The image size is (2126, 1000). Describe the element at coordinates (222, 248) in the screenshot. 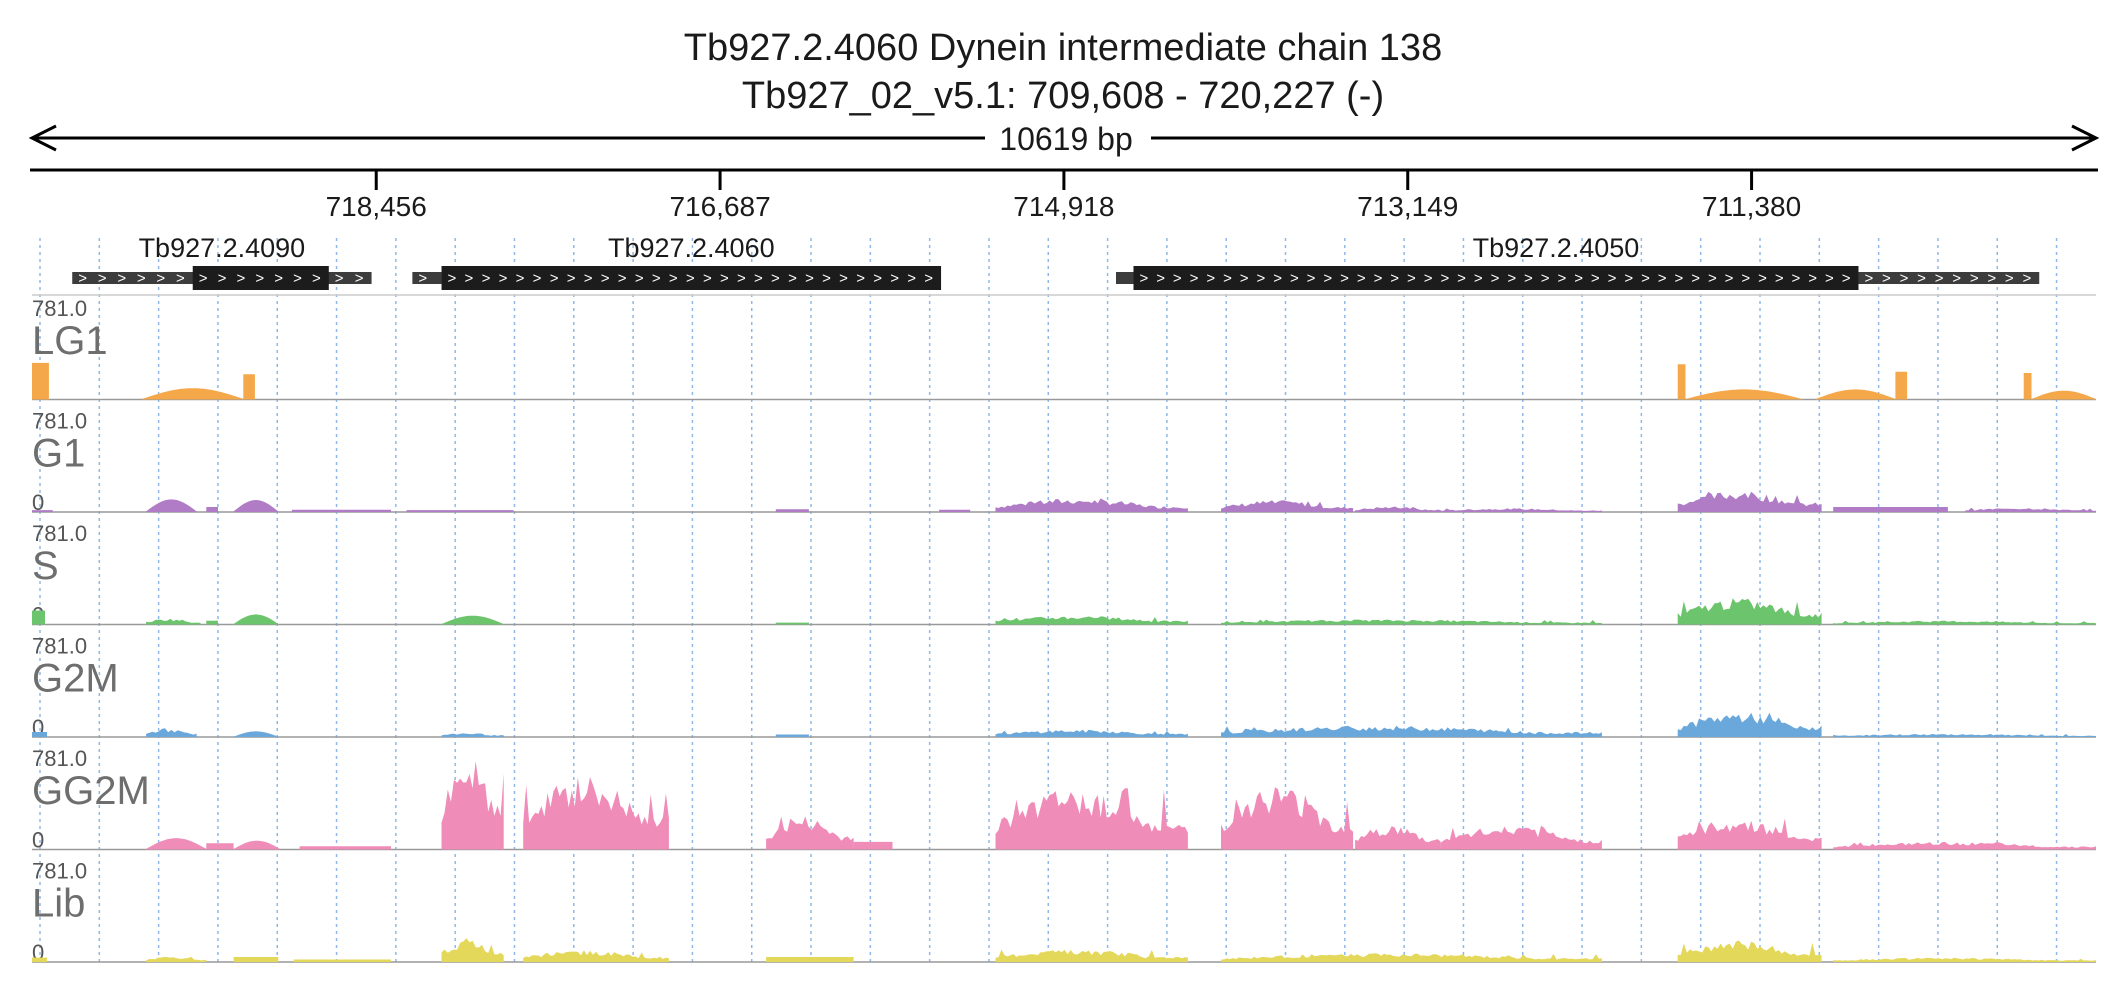

I see `gene-label: Tb927.2.4090` at that location.